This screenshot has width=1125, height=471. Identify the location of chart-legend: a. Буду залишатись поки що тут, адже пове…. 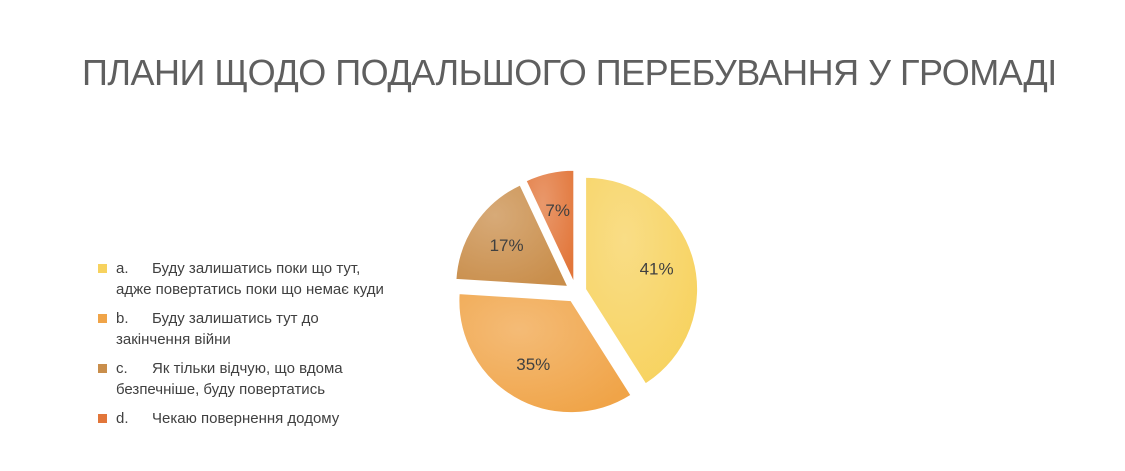
(263, 347).